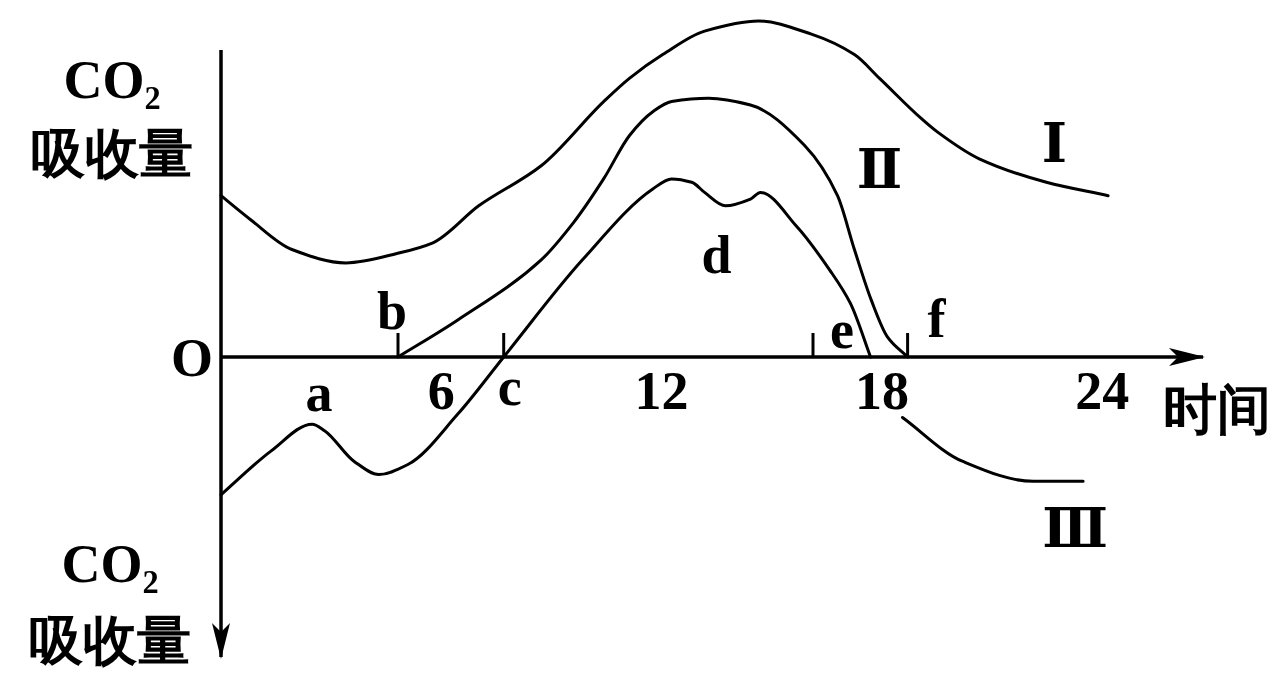 The height and width of the screenshot is (697, 1285). What do you see at coordinates (392, 311) in the screenshot?
I see `annotation: b` at bounding box center [392, 311].